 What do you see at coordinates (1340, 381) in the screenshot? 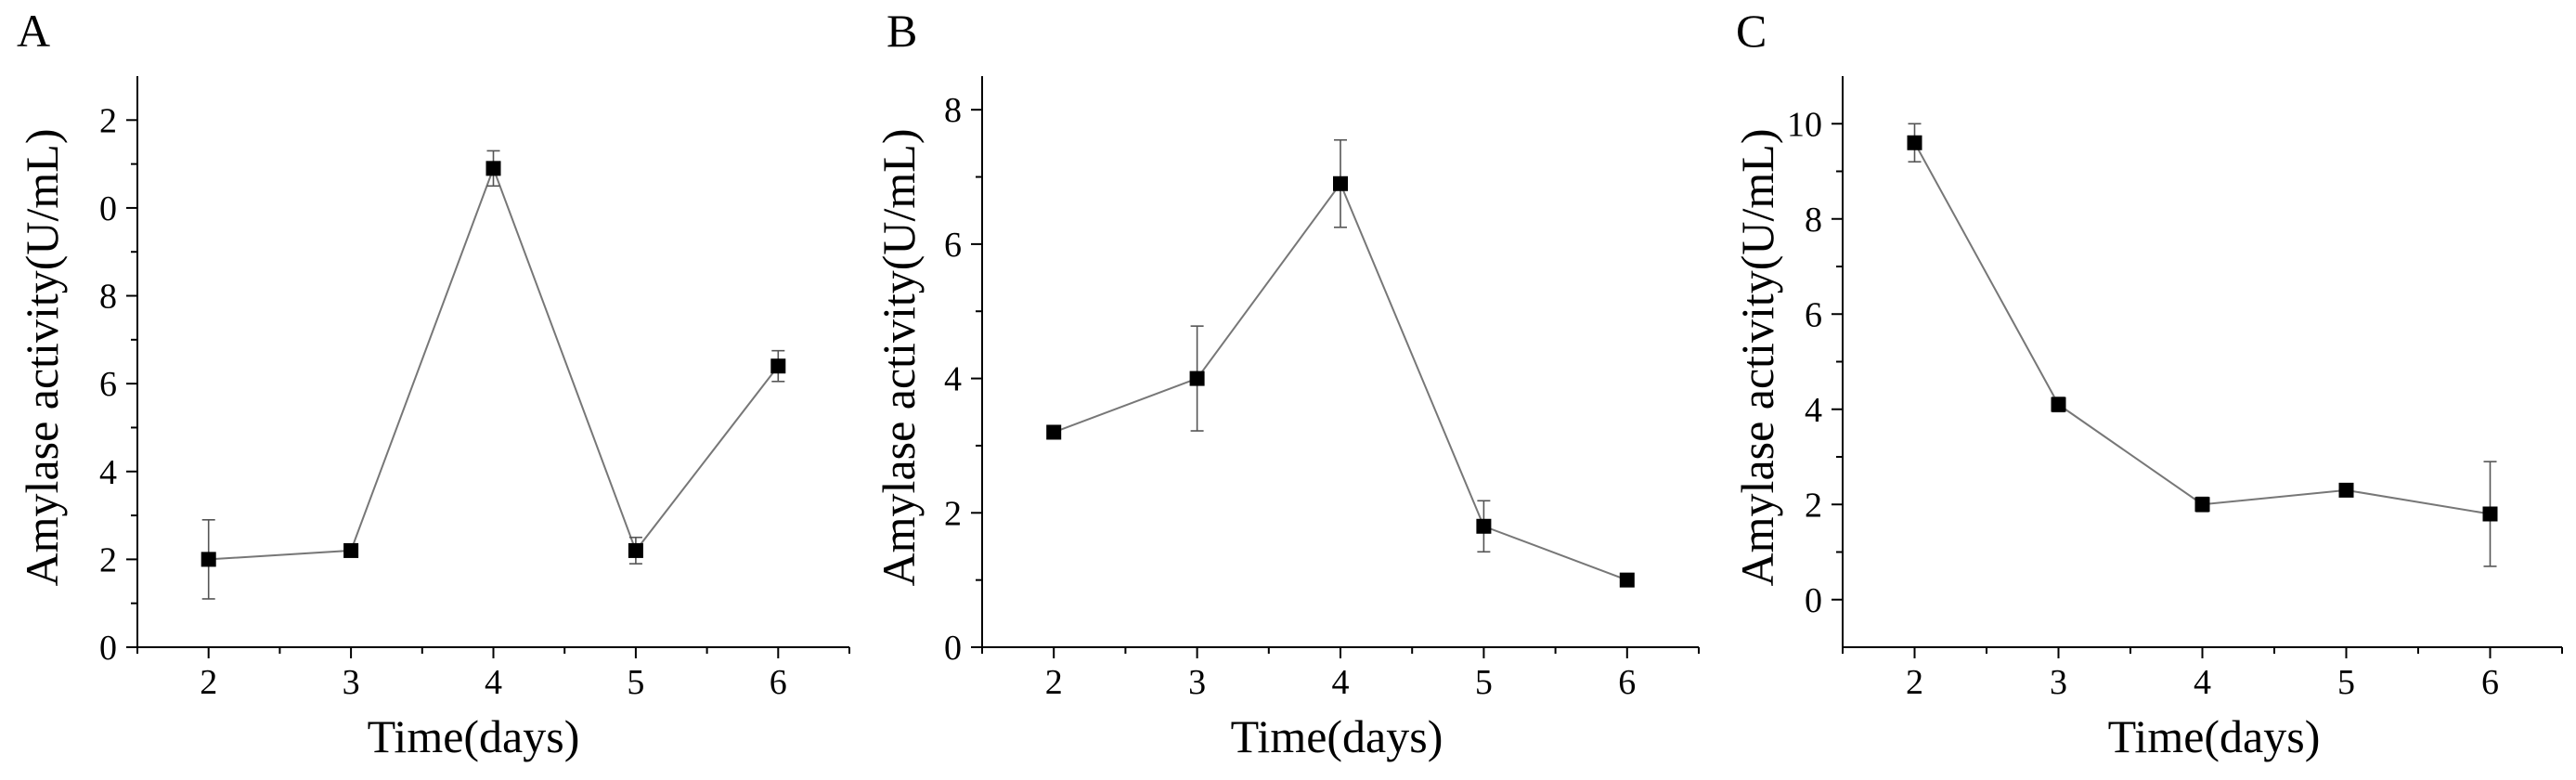
I see `series-line-b` at bounding box center [1340, 381].